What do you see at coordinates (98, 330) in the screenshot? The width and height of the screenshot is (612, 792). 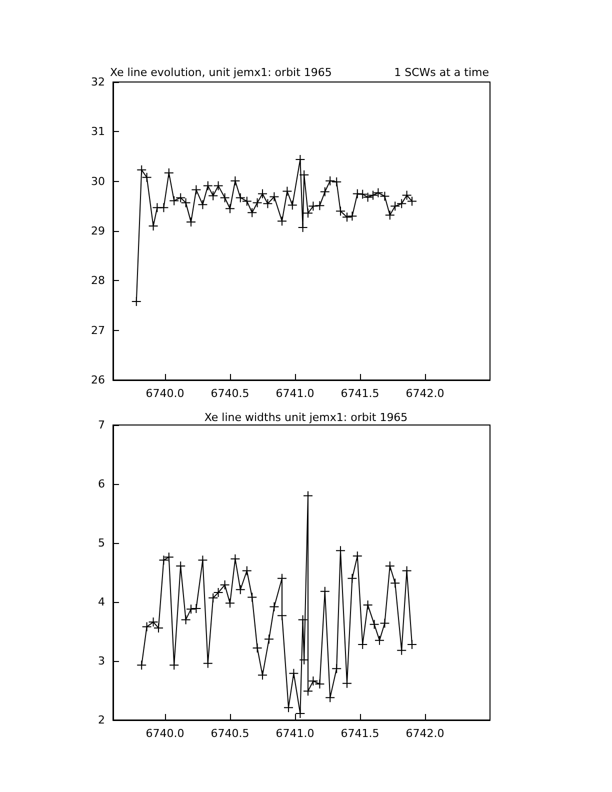 I see `y-tick-label: 27` at bounding box center [98, 330].